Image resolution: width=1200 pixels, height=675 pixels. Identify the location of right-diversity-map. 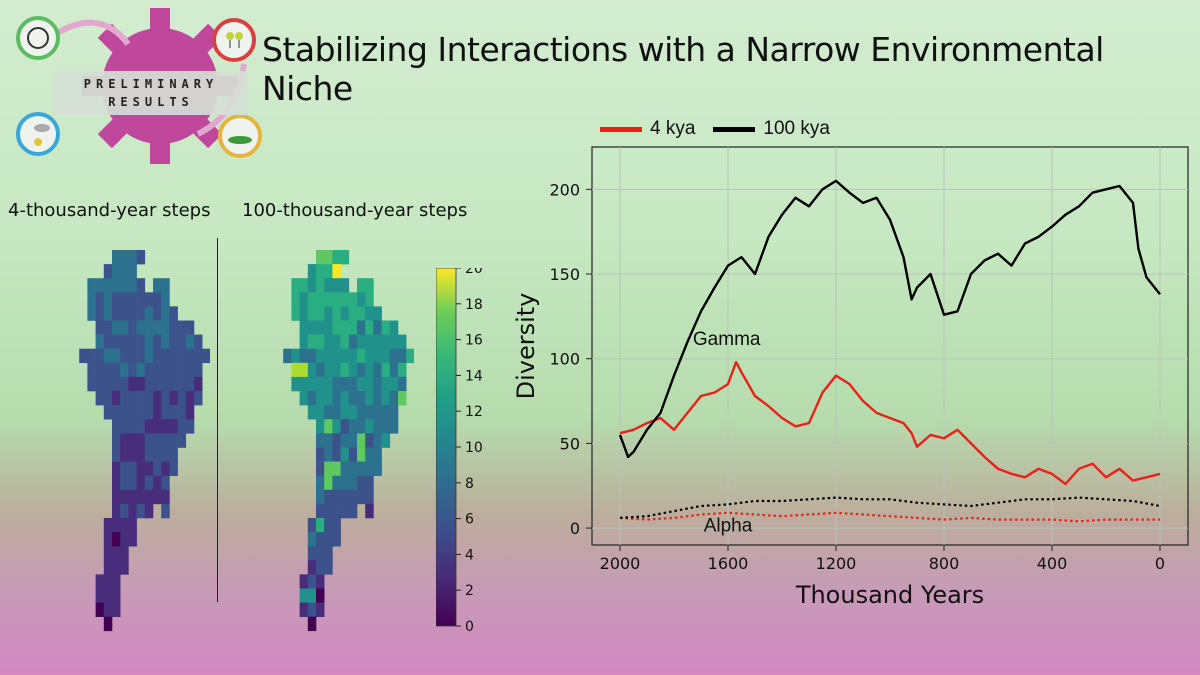
(348, 441).